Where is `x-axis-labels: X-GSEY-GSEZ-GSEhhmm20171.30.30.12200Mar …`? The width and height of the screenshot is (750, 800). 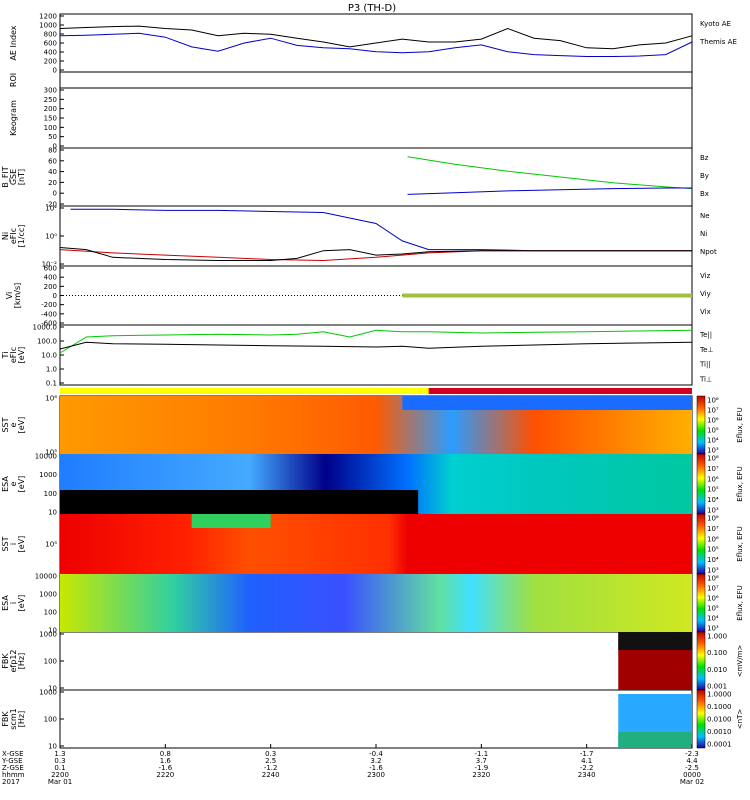 x-axis-labels: X-GSEY-GSEZ-GSEhhmm20171.30.30.12200Mar … is located at coordinates (352, 765).